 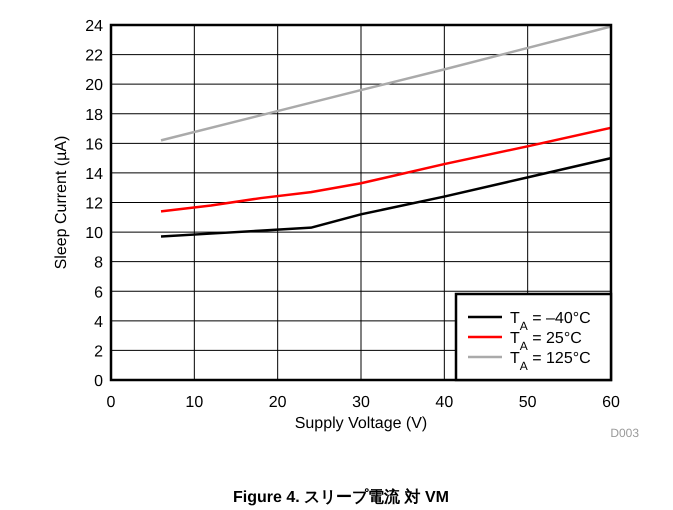 What do you see at coordinates (361, 402) in the screenshot?
I see `x-tick-label: 30` at bounding box center [361, 402].